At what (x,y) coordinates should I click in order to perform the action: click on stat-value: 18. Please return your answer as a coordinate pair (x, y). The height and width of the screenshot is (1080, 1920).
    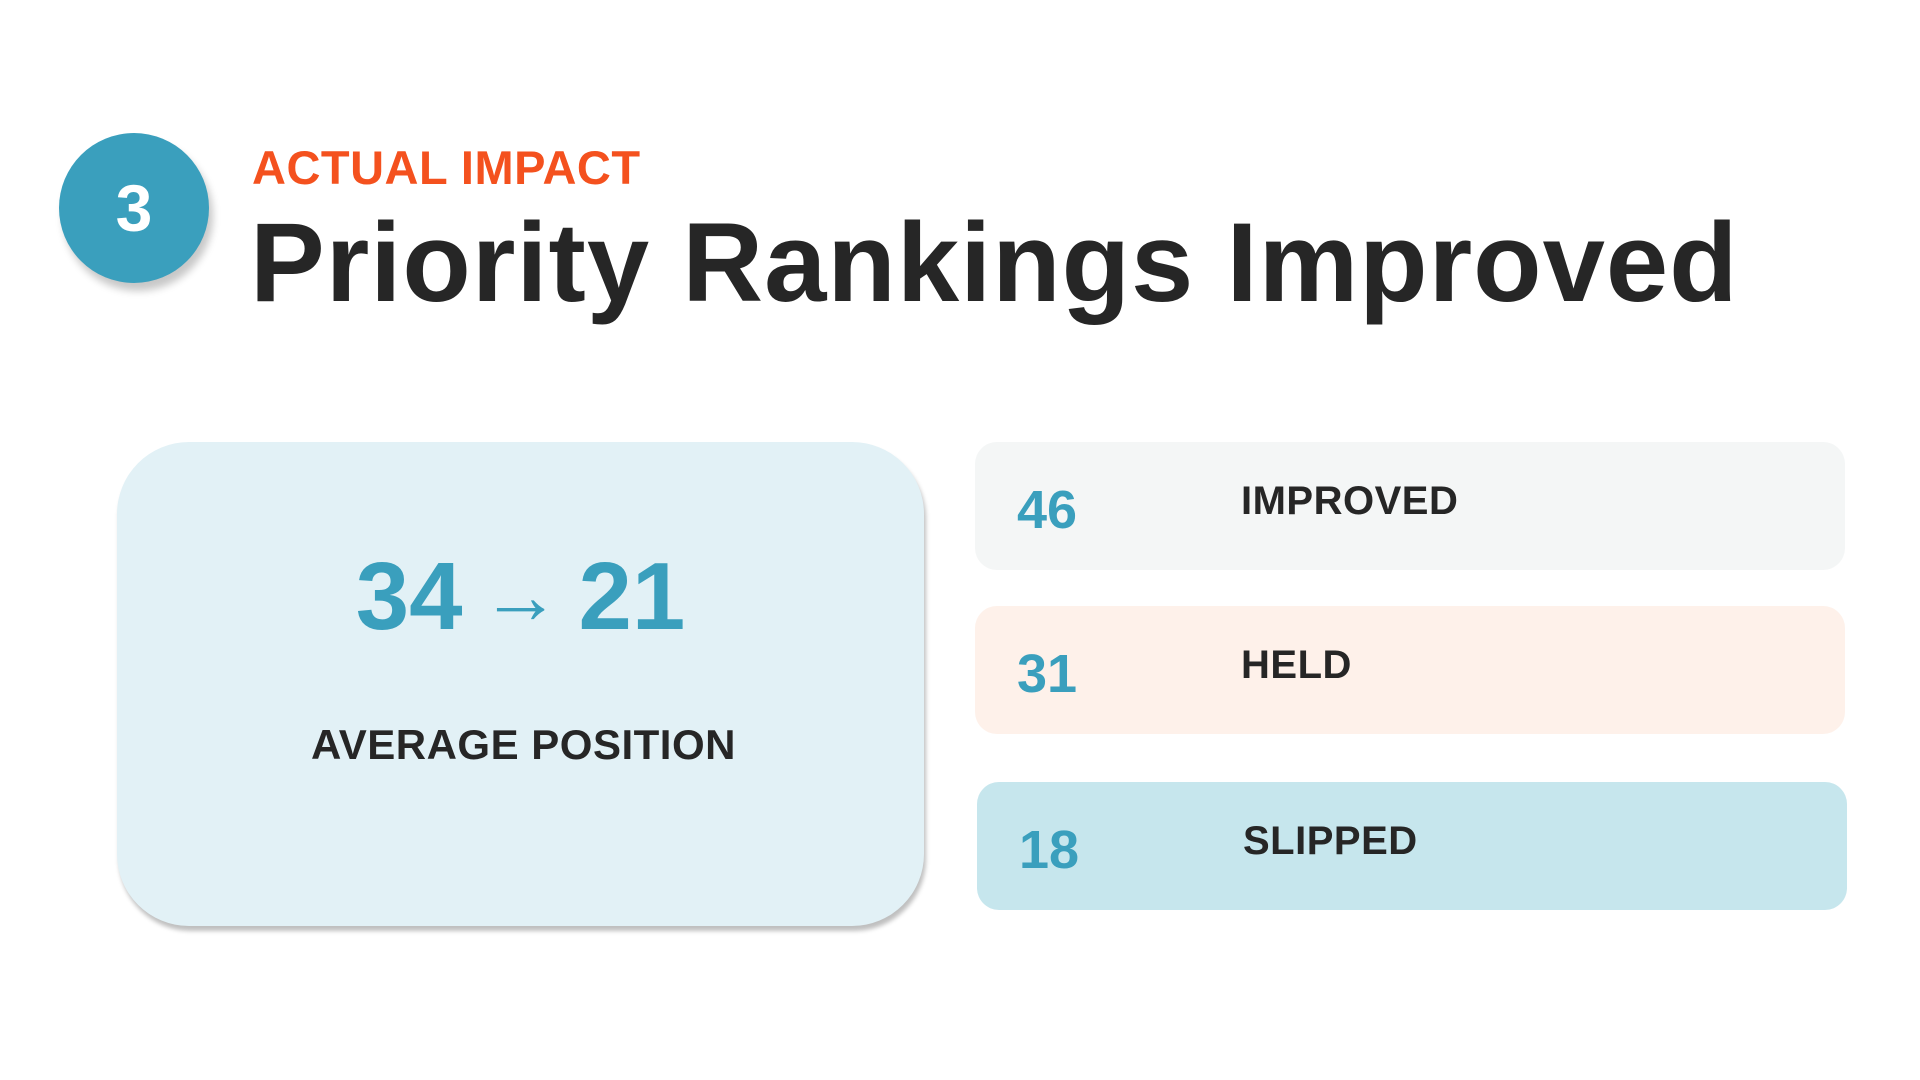
    Looking at the image, I should click on (1049, 850).